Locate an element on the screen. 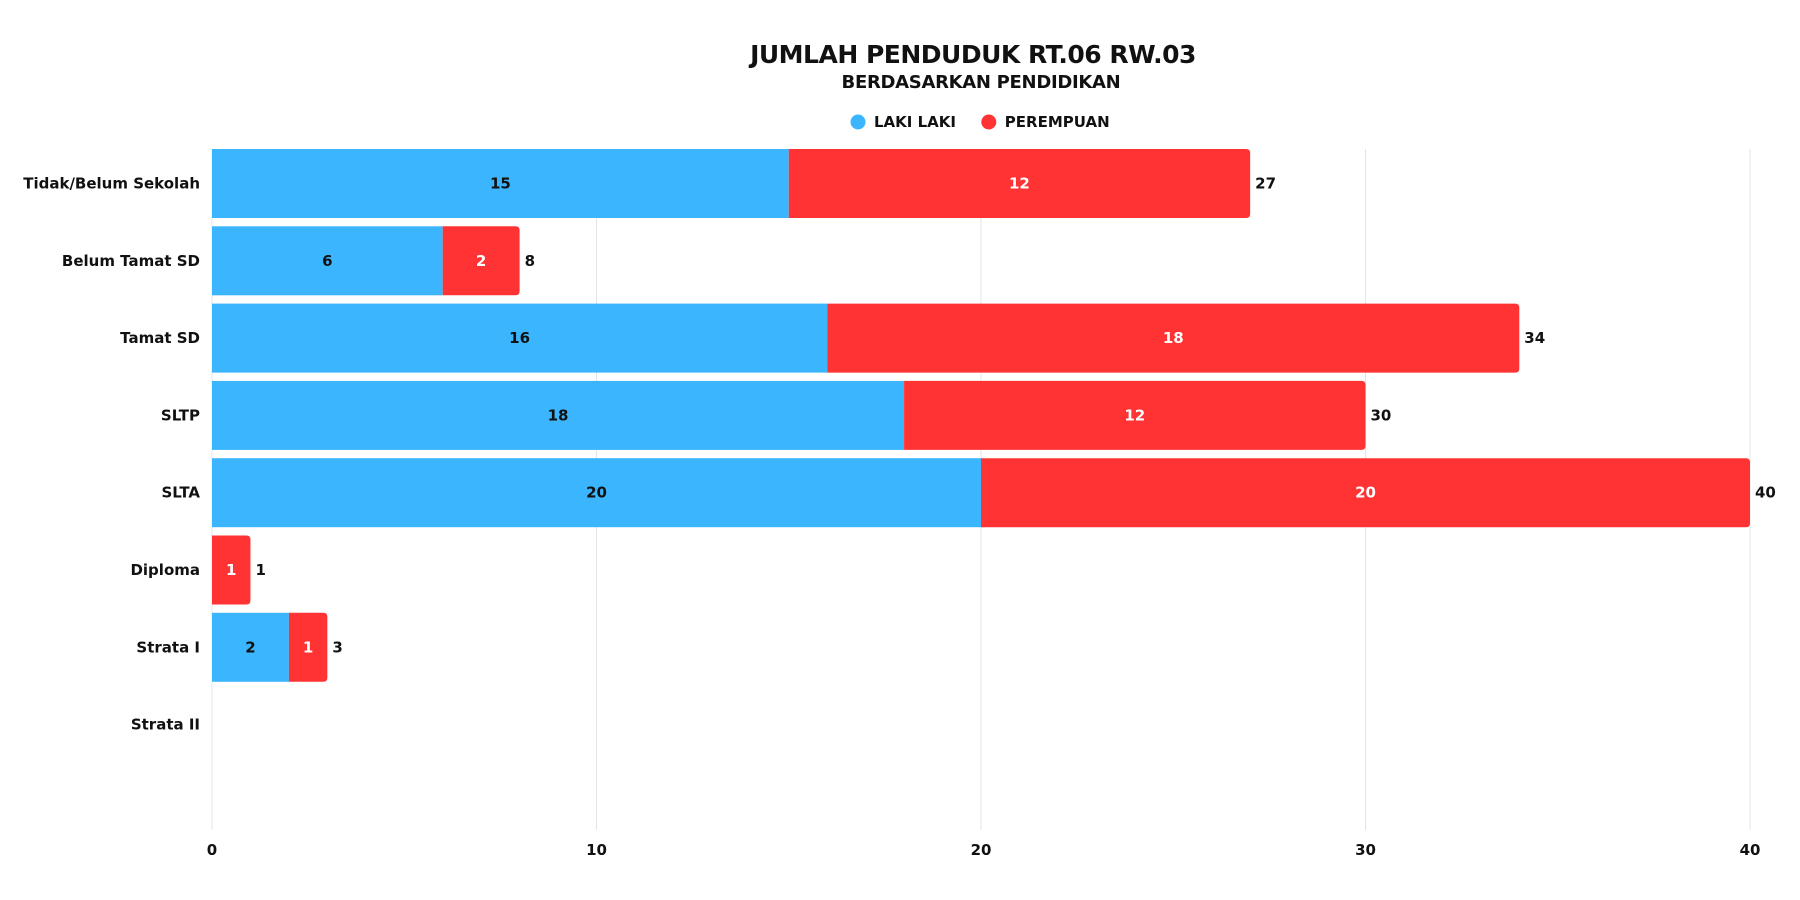 The width and height of the screenshot is (1800, 900). legend-item: LAKI LAKI is located at coordinates (903, 122).